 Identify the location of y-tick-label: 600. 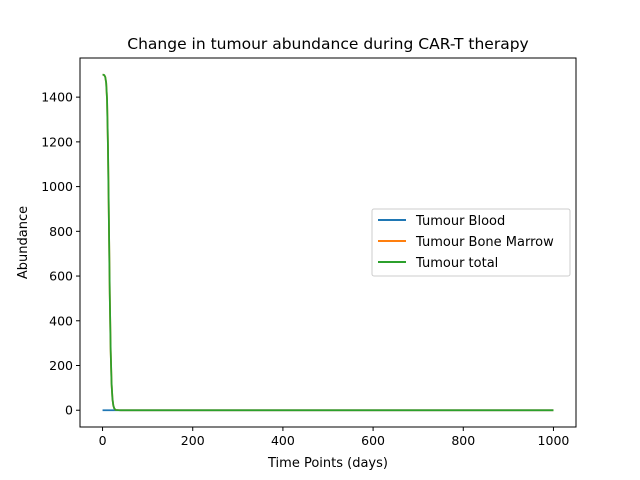
(61, 276).